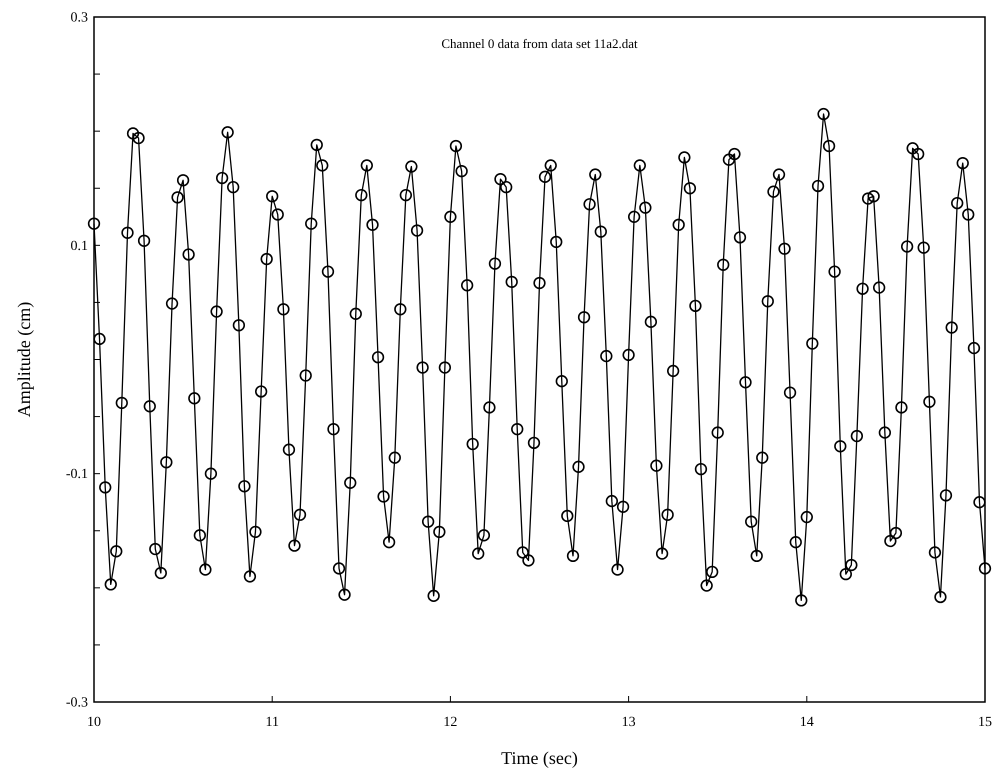  I want to click on y-axis-title: Amplitude (cm), so click(24, 360).